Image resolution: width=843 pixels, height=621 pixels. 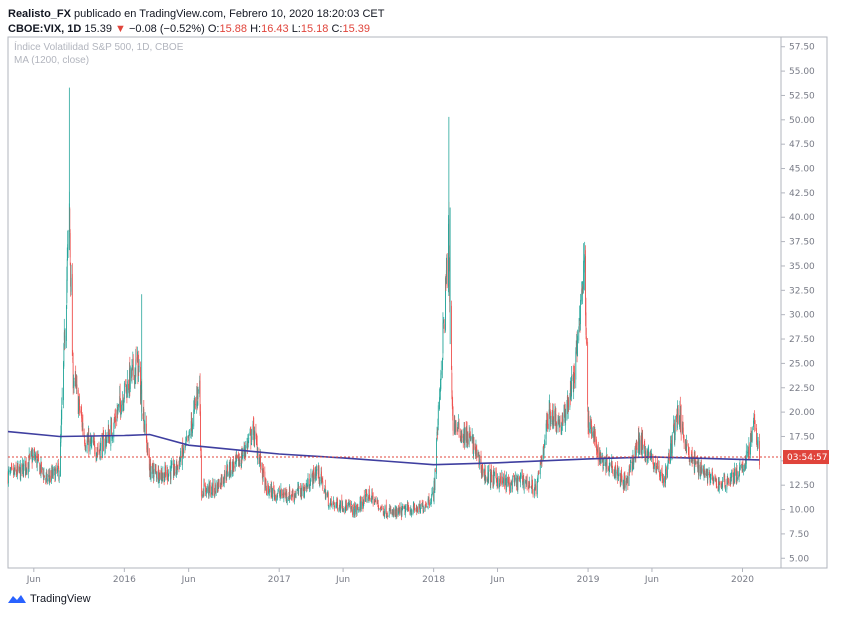 What do you see at coordinates (39, 14) in the screenshot?
I see `author-name: Realisto_FX` at bounding box center [39, 14].